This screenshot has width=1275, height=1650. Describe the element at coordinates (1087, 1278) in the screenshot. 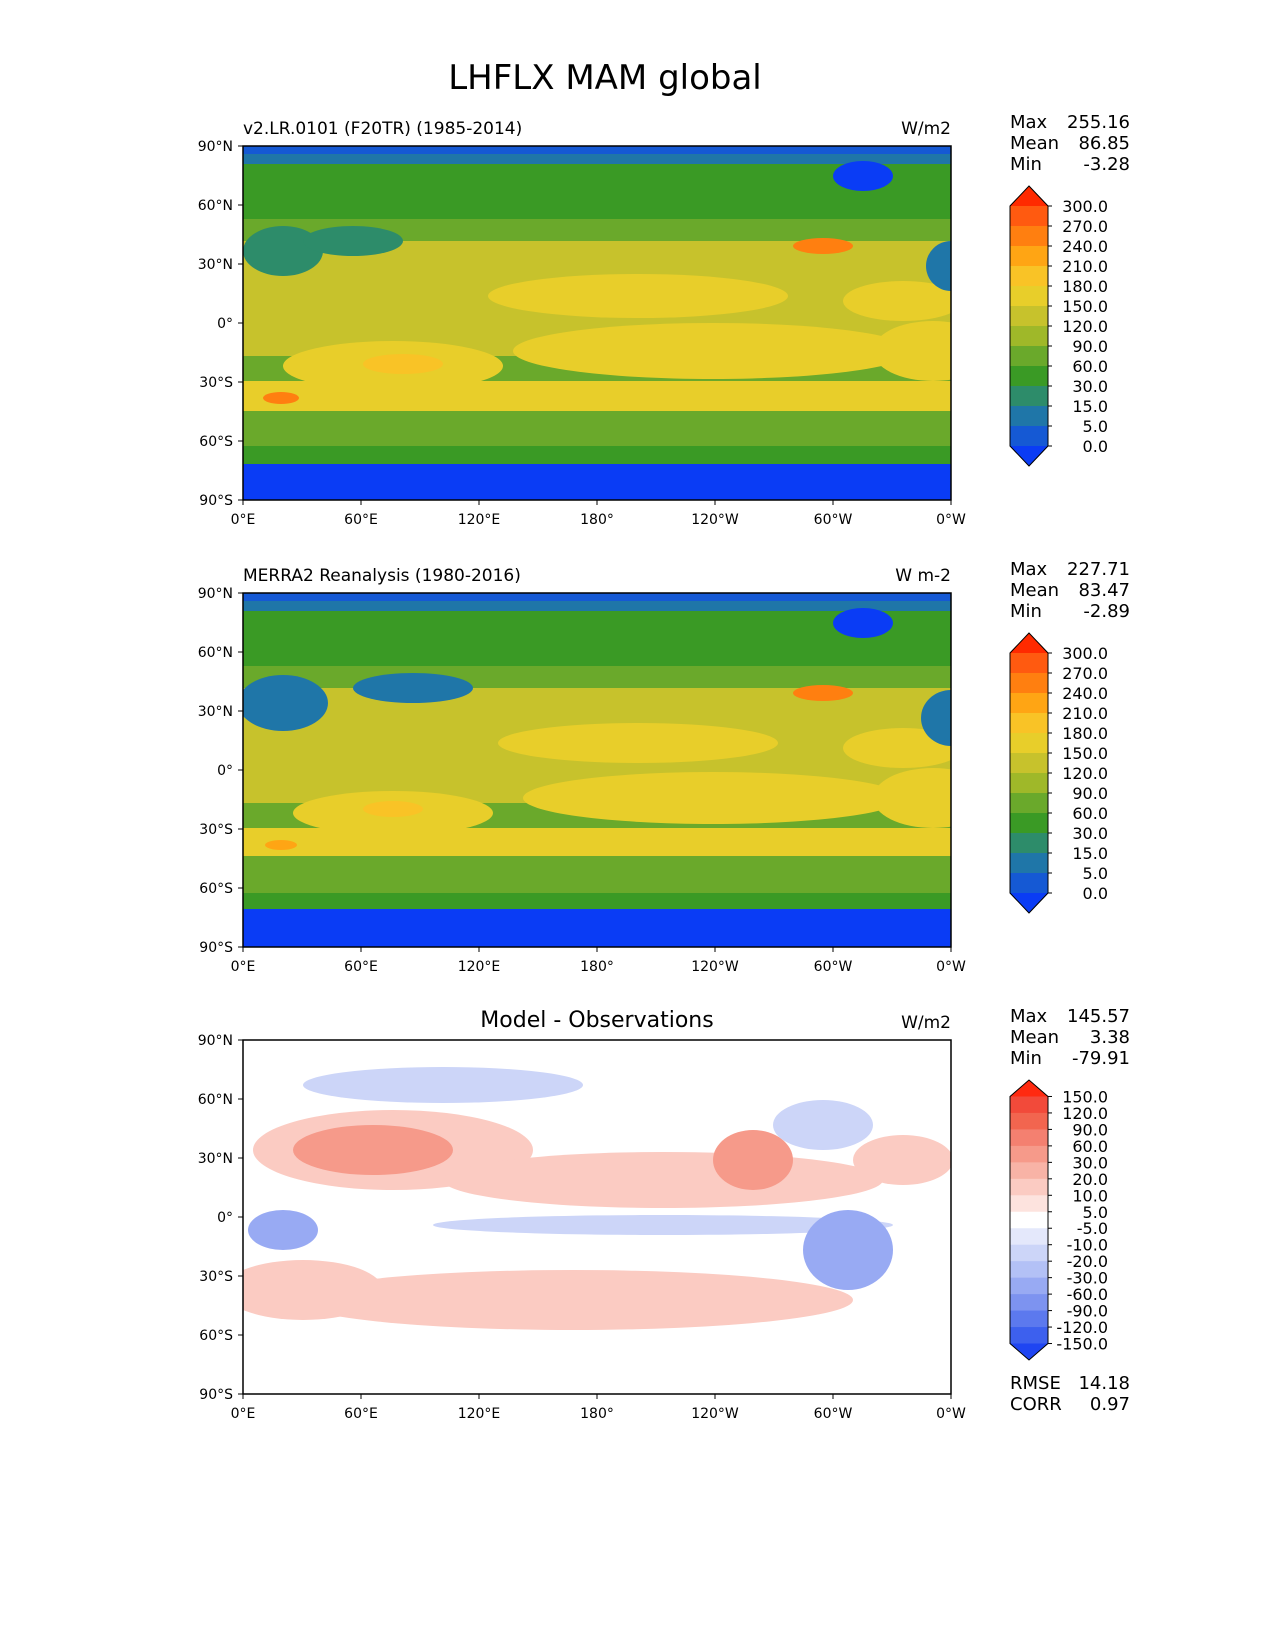

I see `colorbar-level-label: -30.0` at that location.